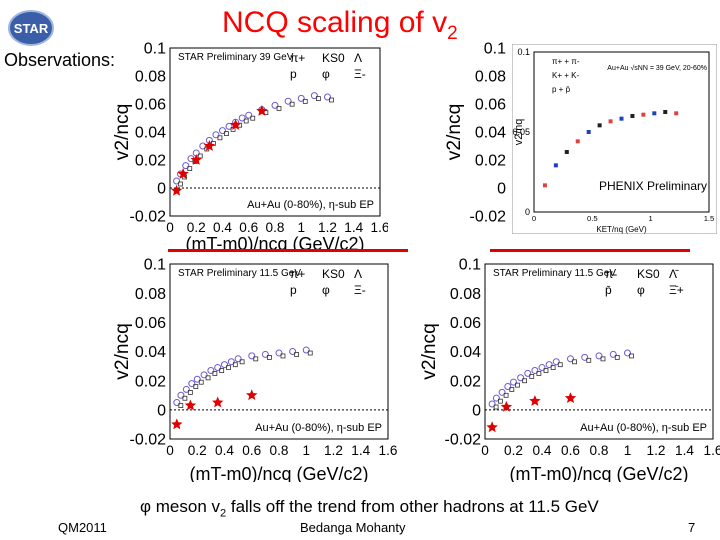  Describe the element at coordinates (161, 410) in the screenshot. I see `y-tick-label: 0` at that location.